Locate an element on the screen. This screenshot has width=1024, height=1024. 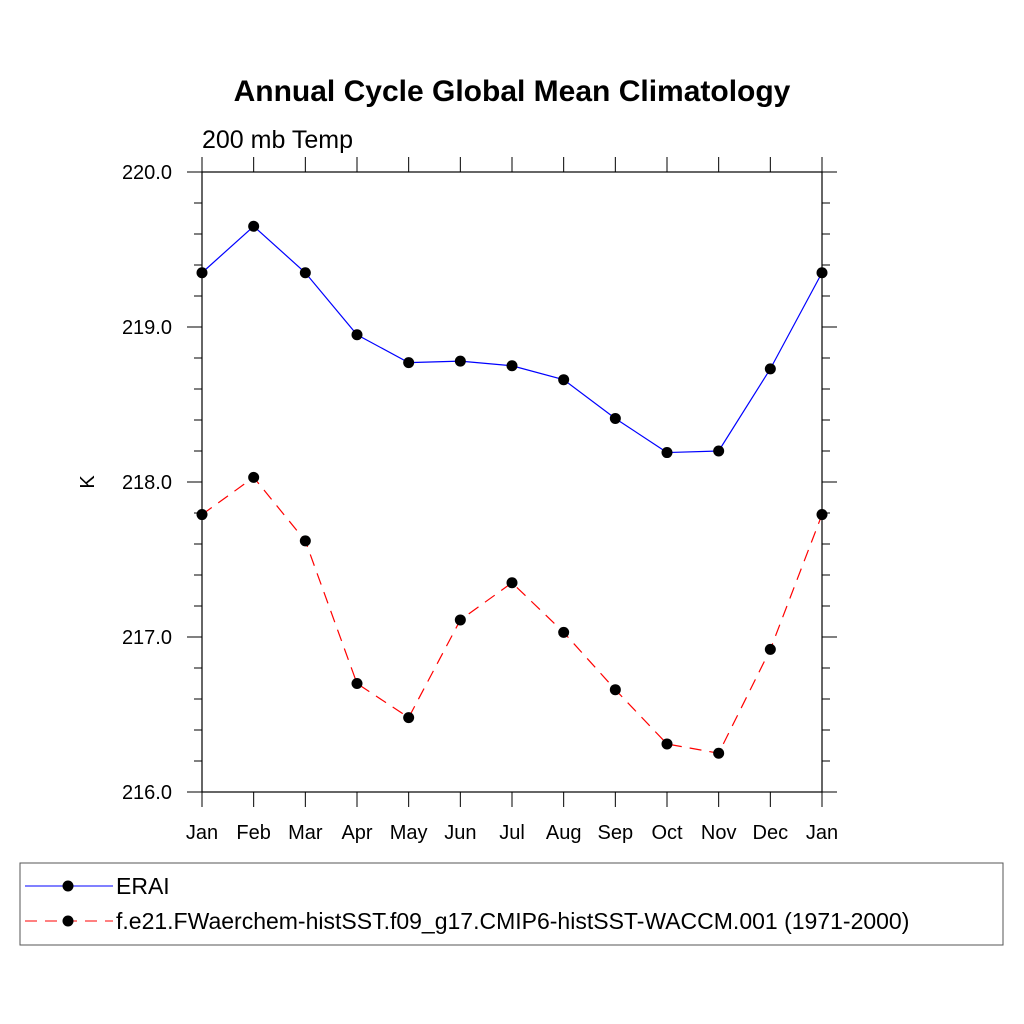
x-tick-label: Dec is located at coordinates (771, 833).